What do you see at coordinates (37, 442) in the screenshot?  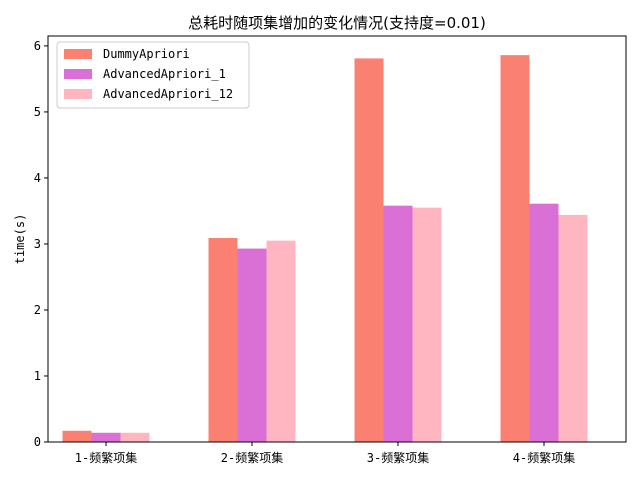 I see `y-tick-label: 0` at bounding box center [37, 442].